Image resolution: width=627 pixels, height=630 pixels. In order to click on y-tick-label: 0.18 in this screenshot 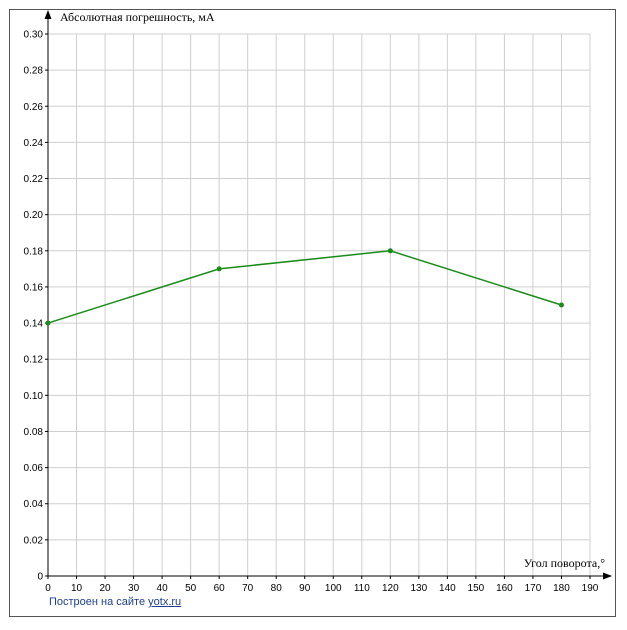, I will do `click(34, 251)`.